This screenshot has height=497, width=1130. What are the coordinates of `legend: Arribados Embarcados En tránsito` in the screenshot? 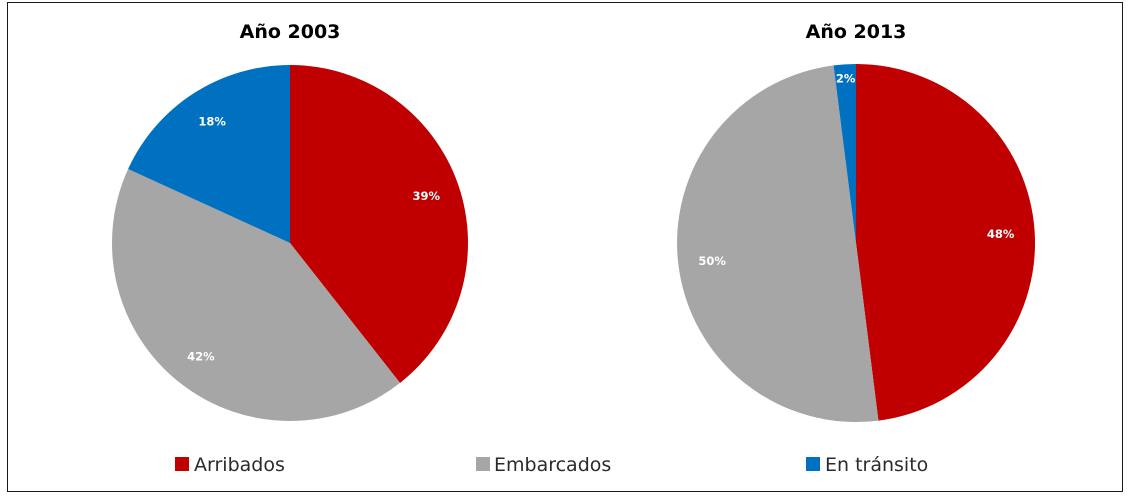 It's located at (551, 465).